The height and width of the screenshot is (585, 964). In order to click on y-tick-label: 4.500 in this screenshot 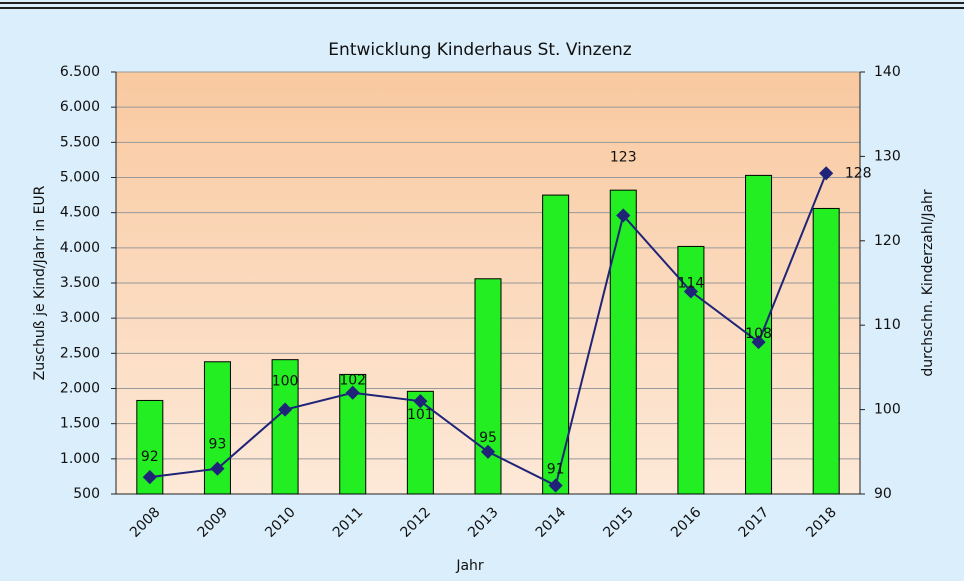, I will do `click(80, 213)`.